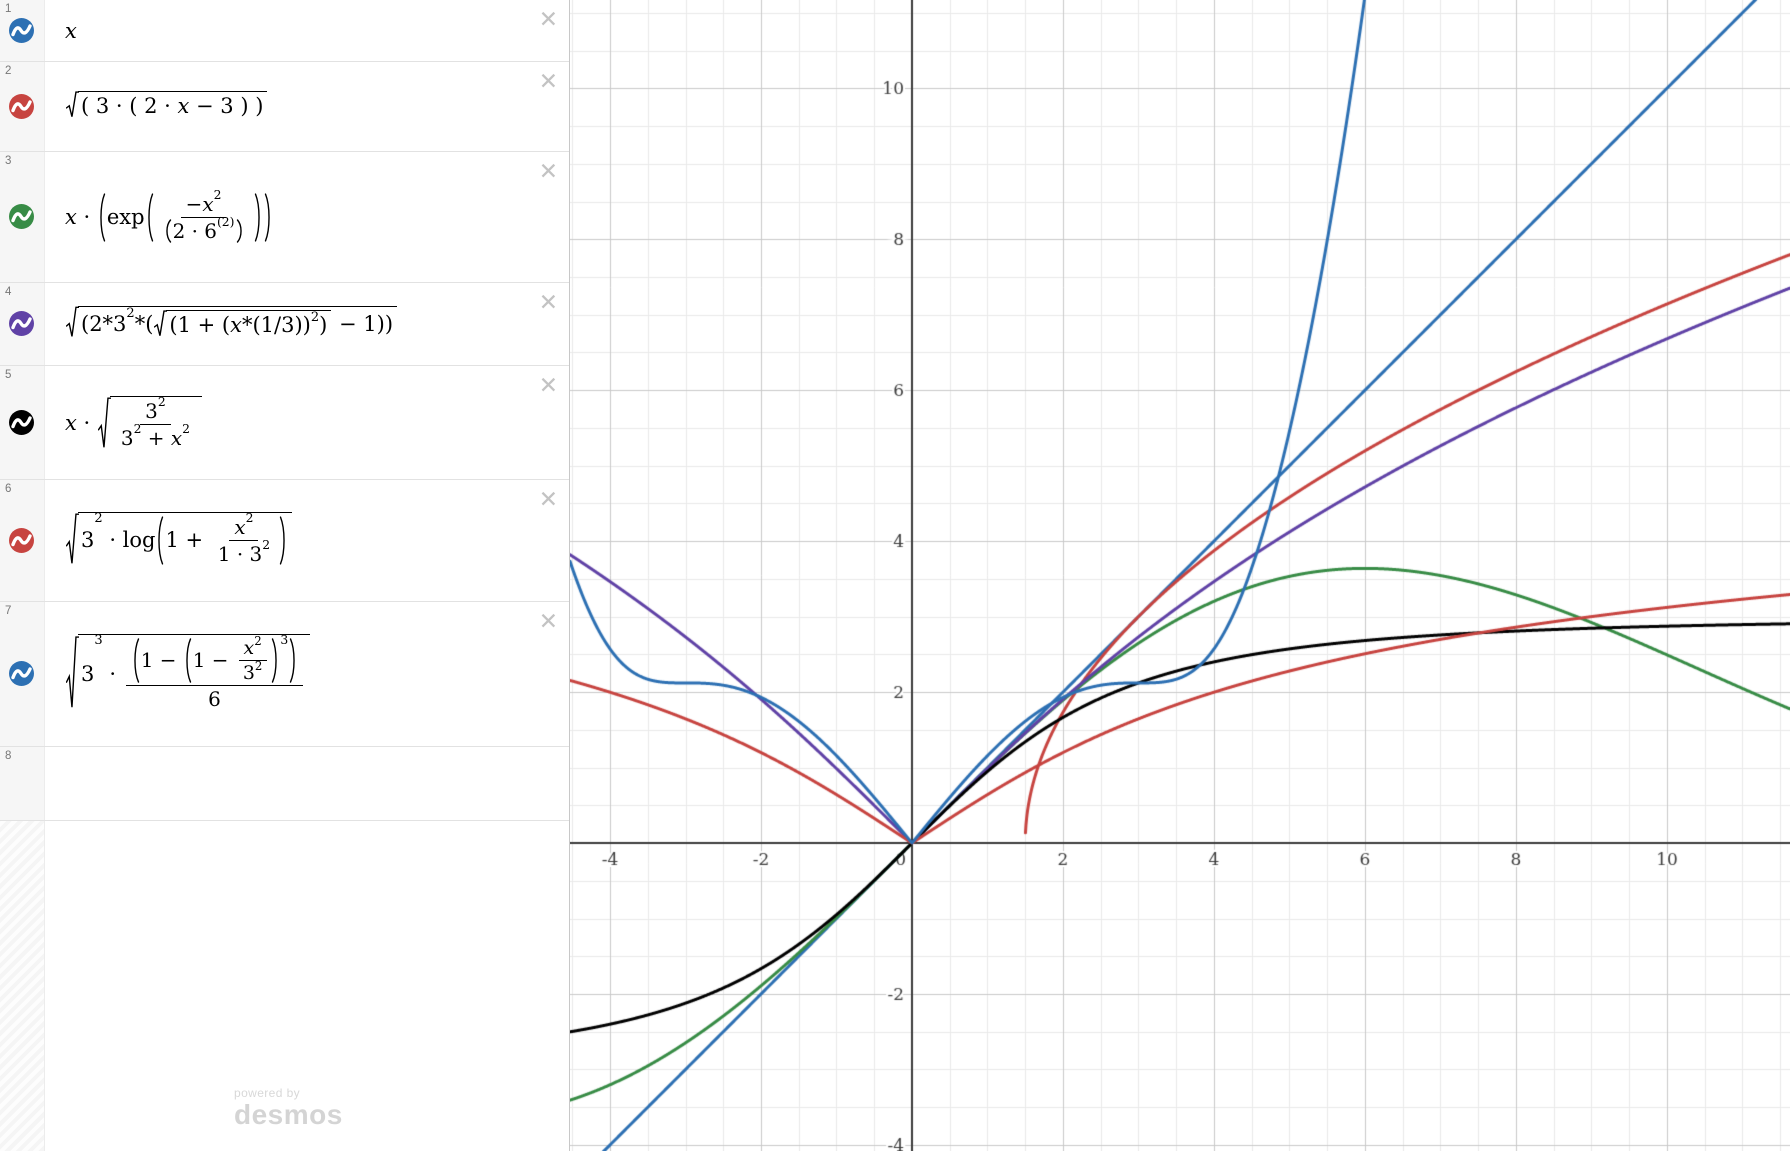 Image resolution: width=1790 pixels, height=1151 pixels. Describe the element at coordinates (8, 71) in the screenshot. I see `expression-number: 2` at that location.